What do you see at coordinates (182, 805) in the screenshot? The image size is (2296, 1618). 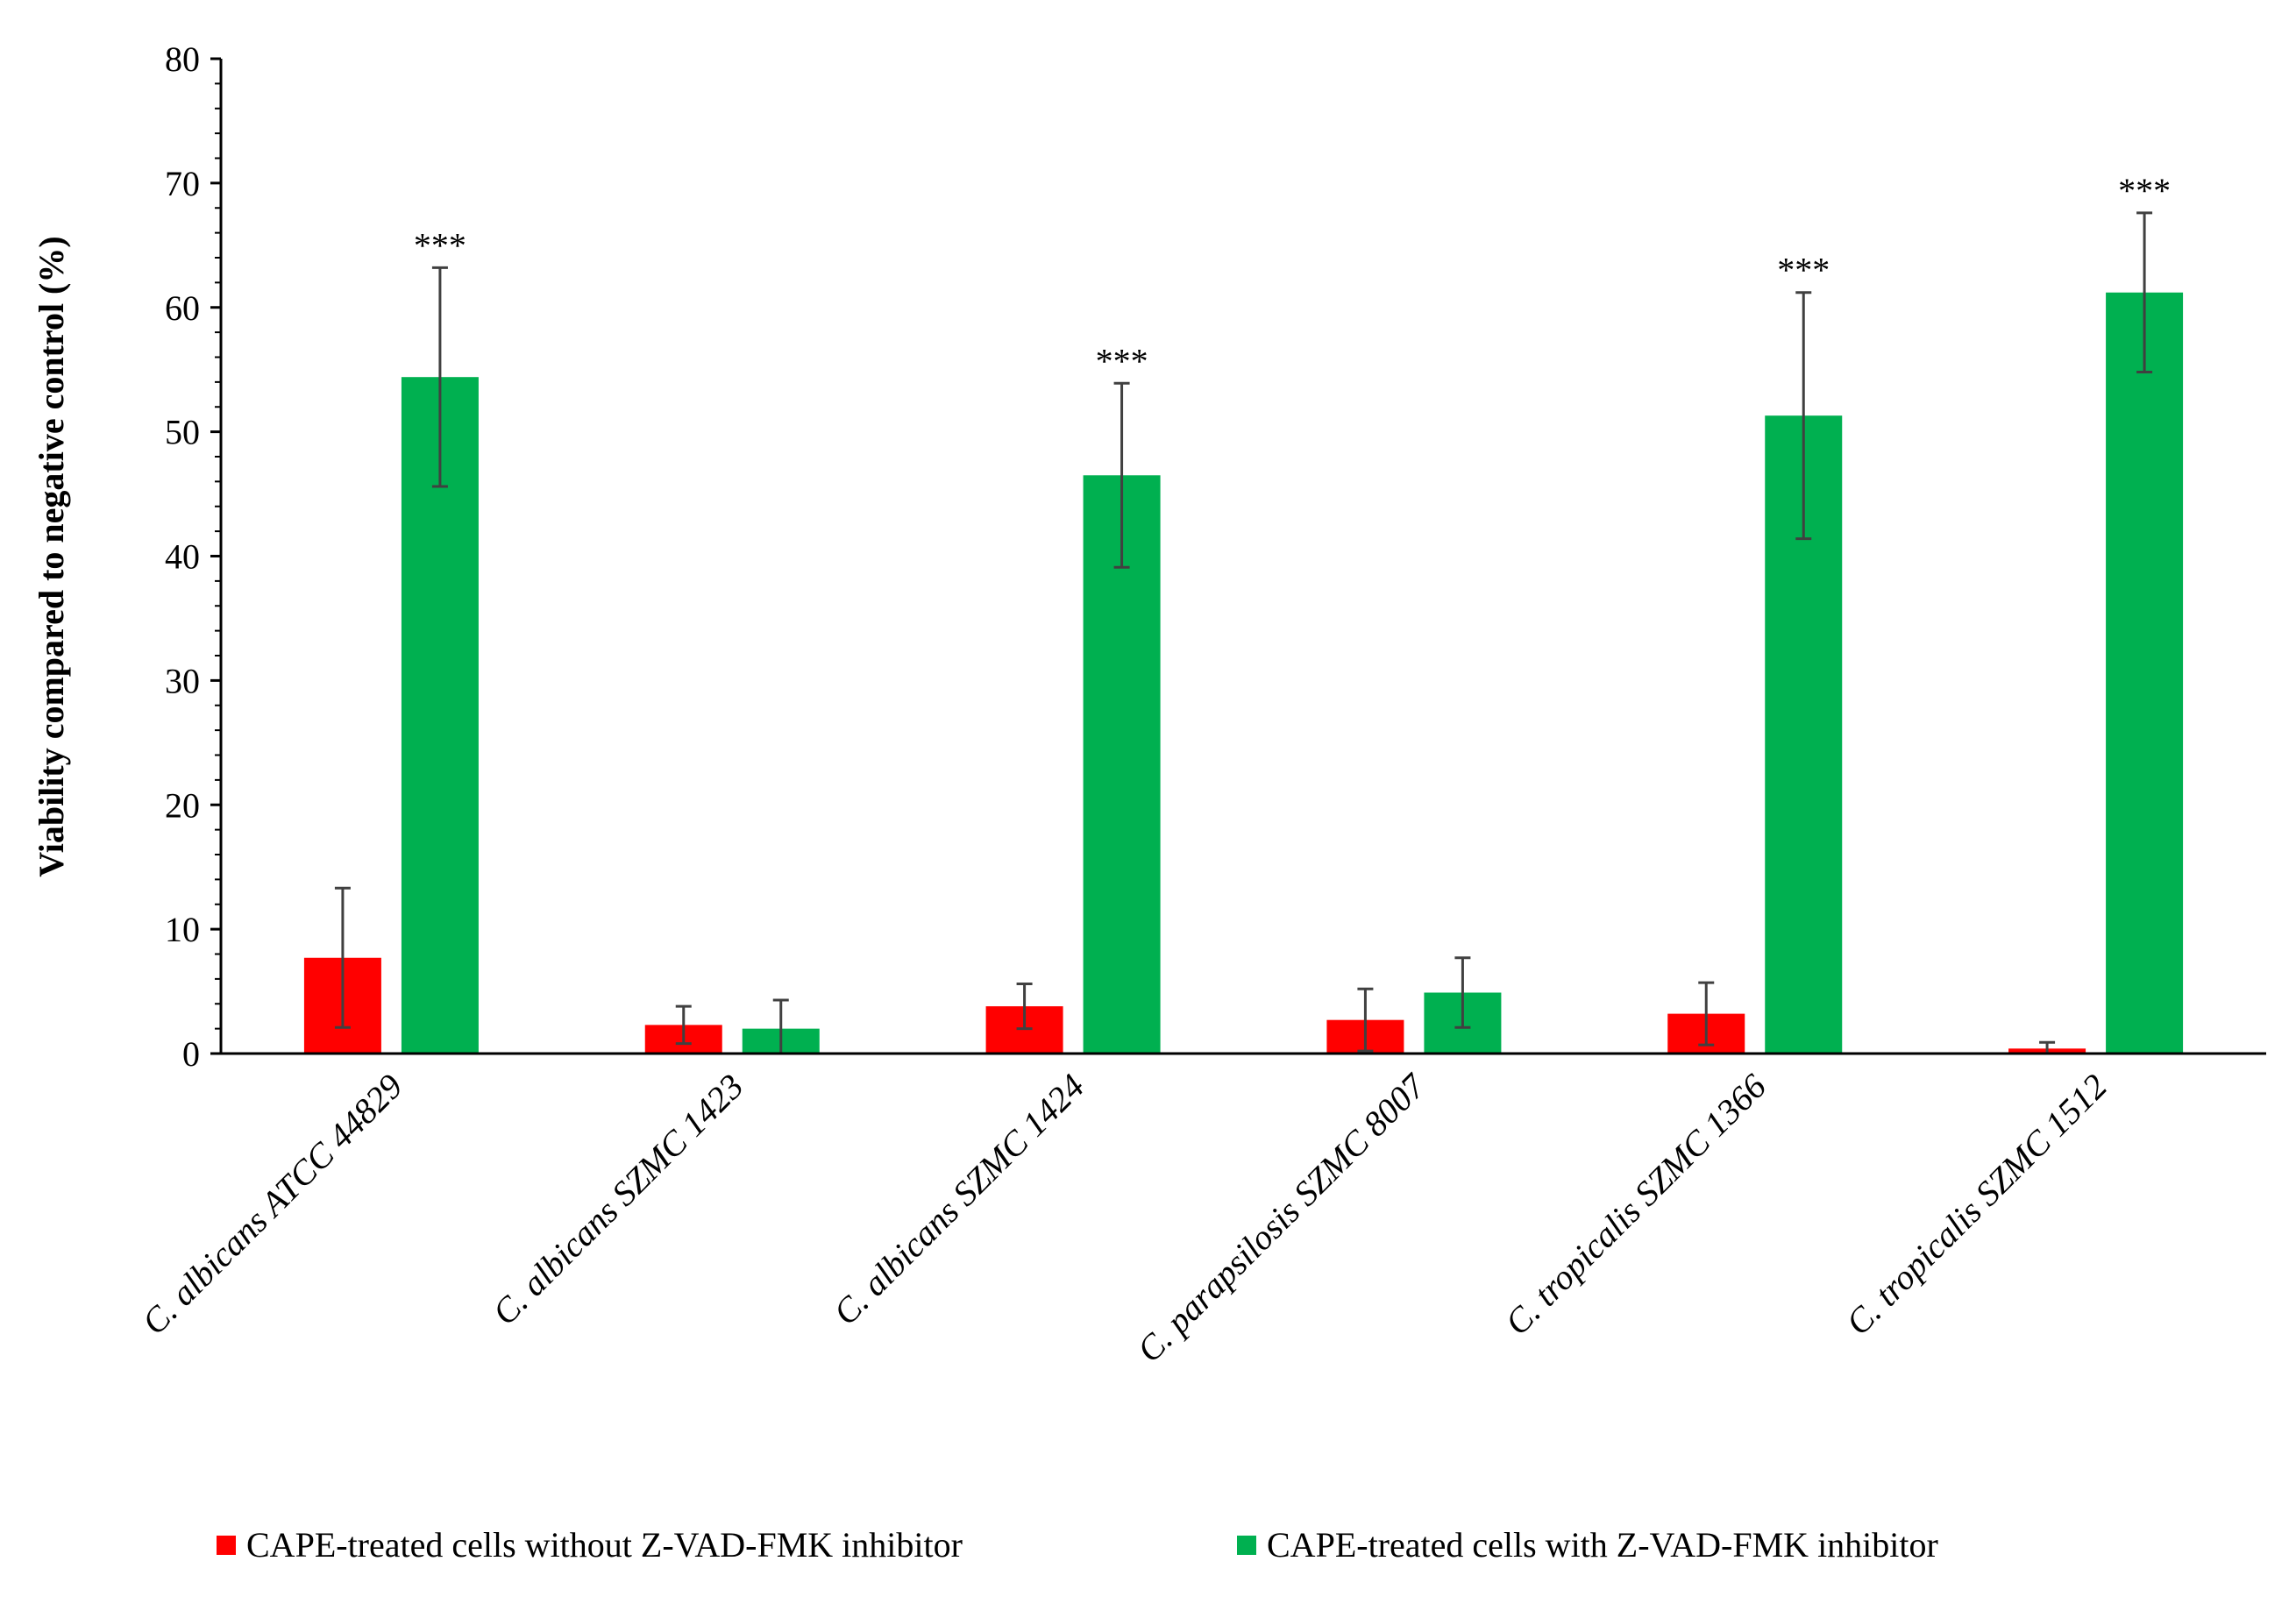 I see `y-tick-label: 20` at bounding box center [182, 805].